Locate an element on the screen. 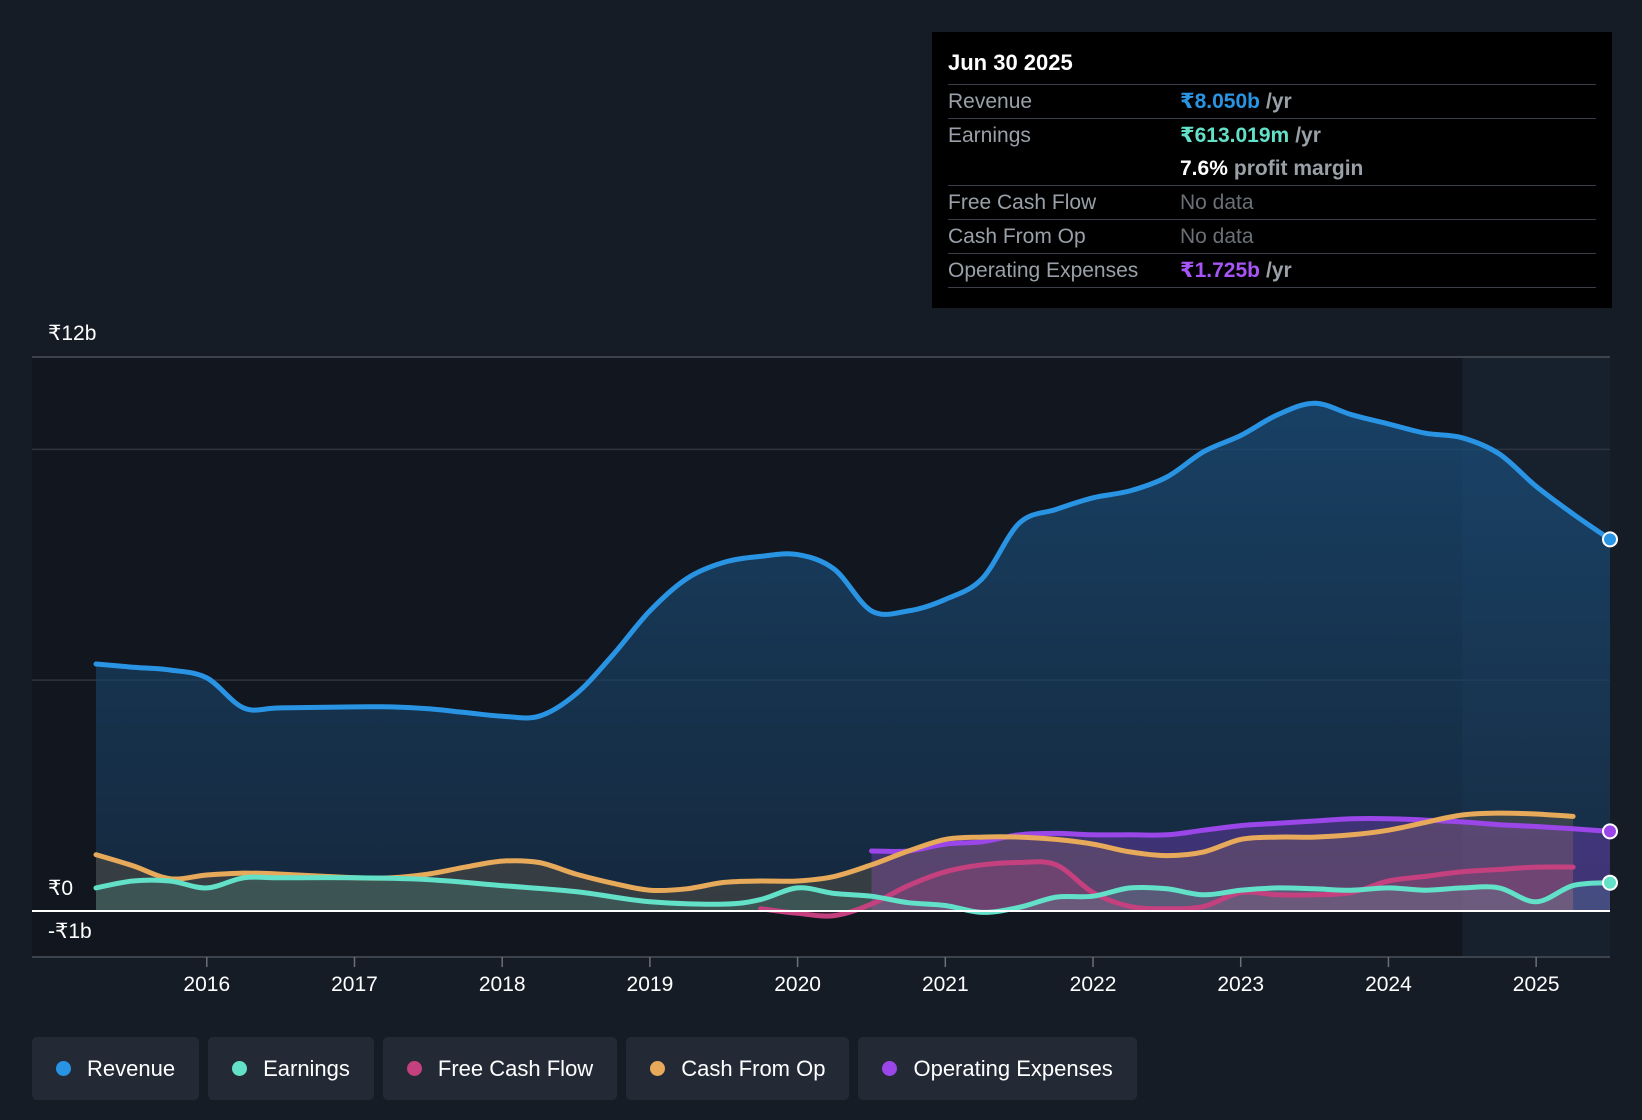 This screenshot has height=1120, width=1642. tooltip-value-cfo: No data is located at coordinates (1217, 236).